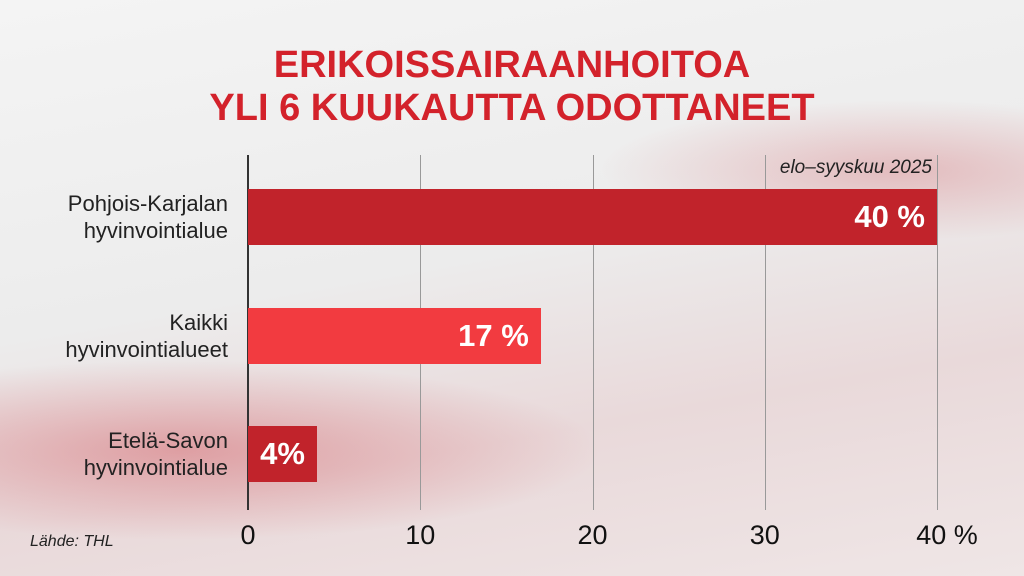  What do you see at coordinates (947, 535) in the screenshot?
I see `x-tick-label: 40 %` at bounding box center [947, 535].